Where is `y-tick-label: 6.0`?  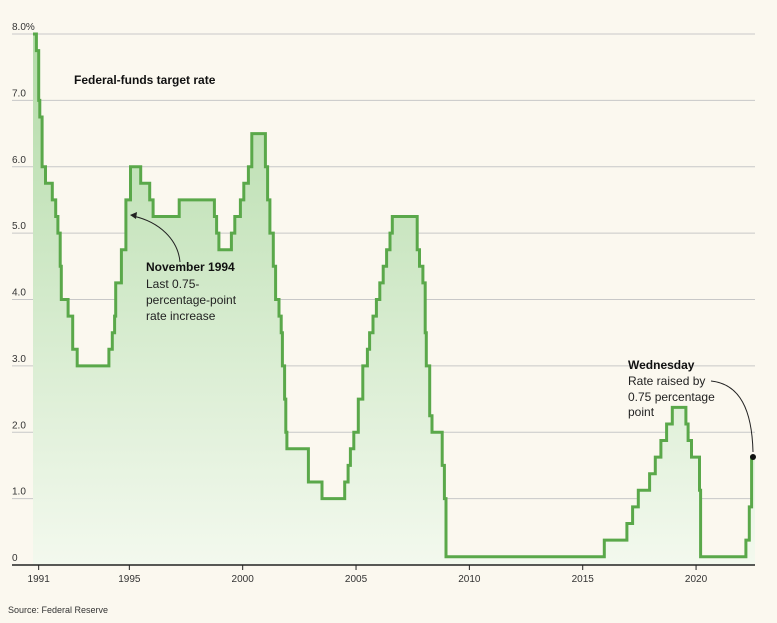 y-tick-label: 6.0 is located at coordinates (19, 160).